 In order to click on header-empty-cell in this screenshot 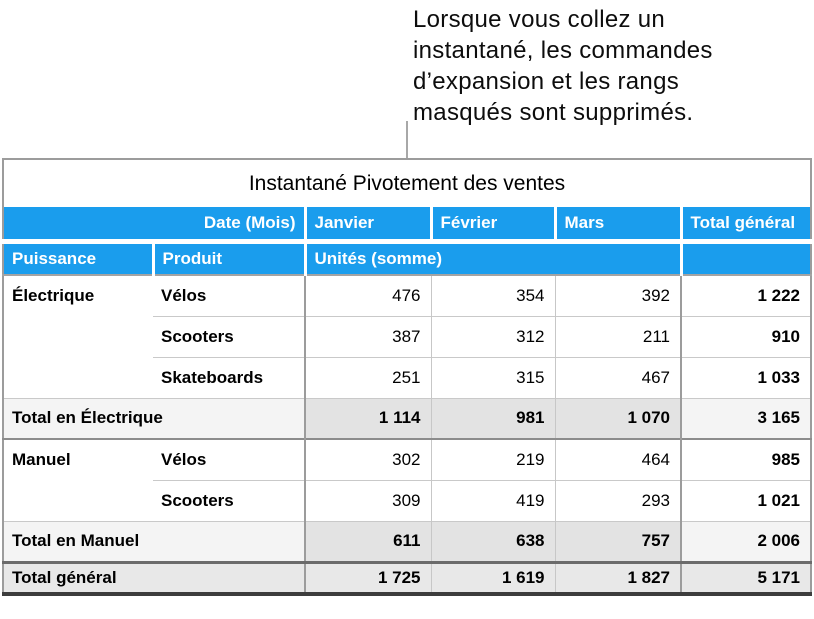, I will do `click(745, 256)`.